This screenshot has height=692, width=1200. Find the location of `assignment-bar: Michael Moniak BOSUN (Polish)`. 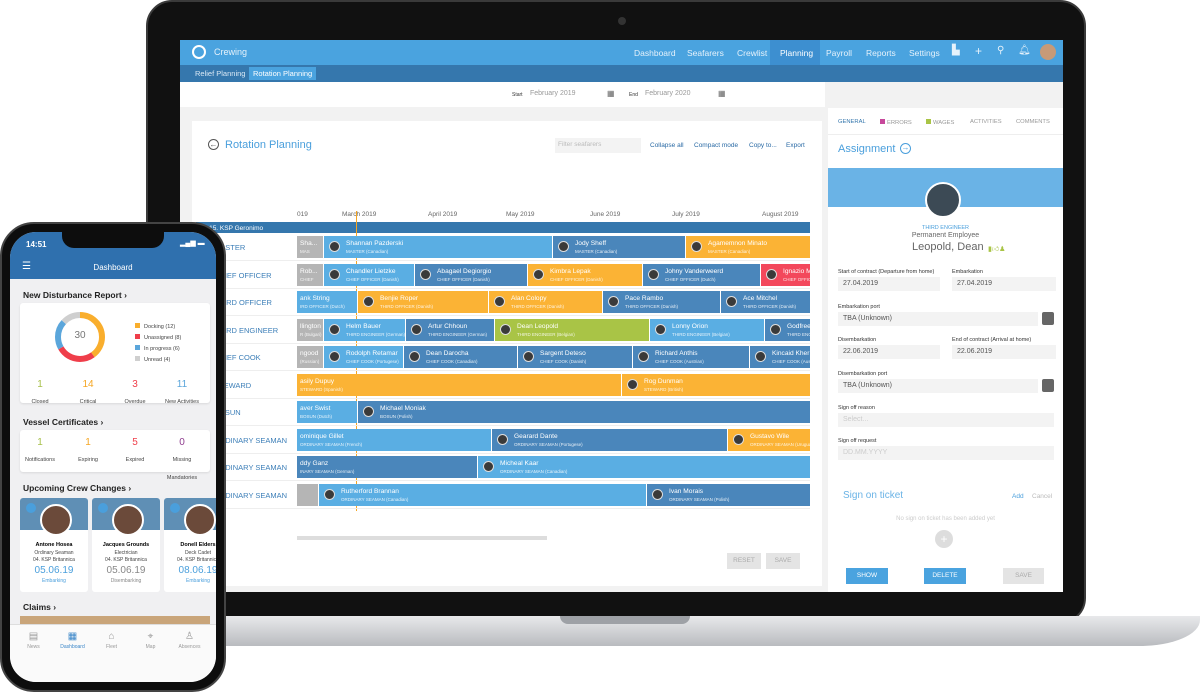

assignment-bar: Michael Moniak BOSUN (Polish) is located at coordinates (584, 412).